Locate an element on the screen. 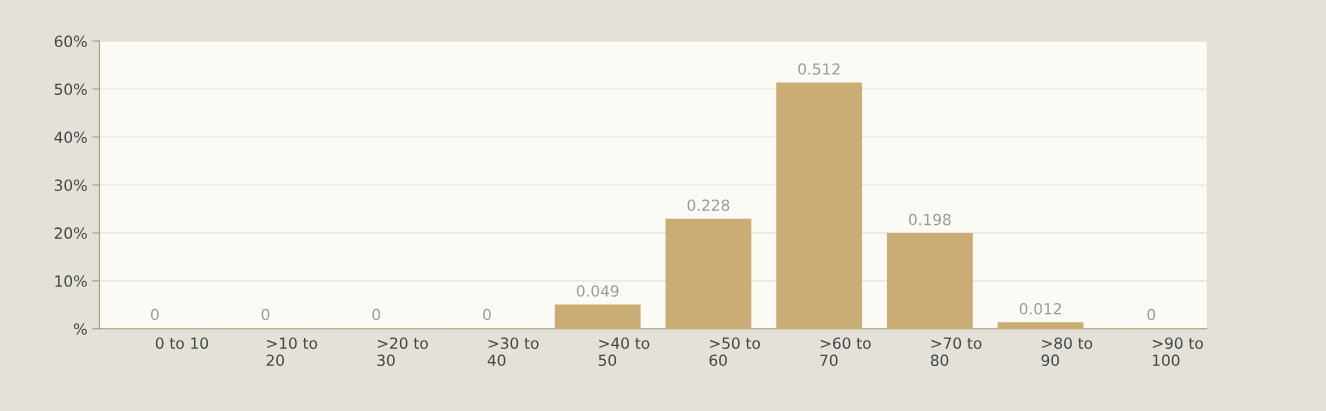 This screenshot has height=411, width=1326. data-label: 0.049 is located at coordinates (597, 291).